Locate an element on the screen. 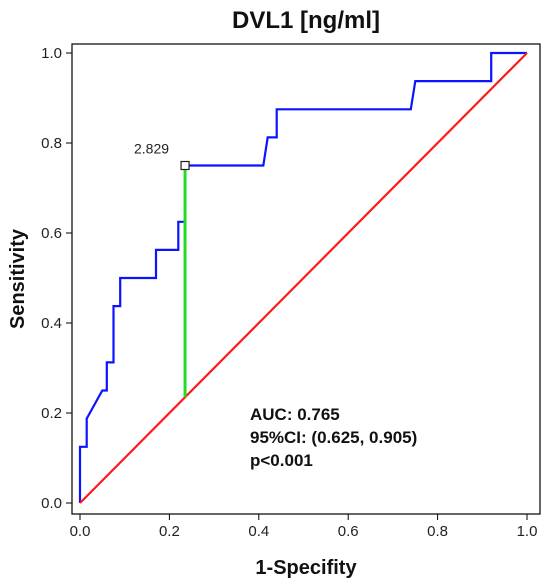 This screenshot has width=550, height=587. annotations: AUC: 0.765 95%CI: (0.625, 0.905) p<0.001 is located at coordinates (333, 437).